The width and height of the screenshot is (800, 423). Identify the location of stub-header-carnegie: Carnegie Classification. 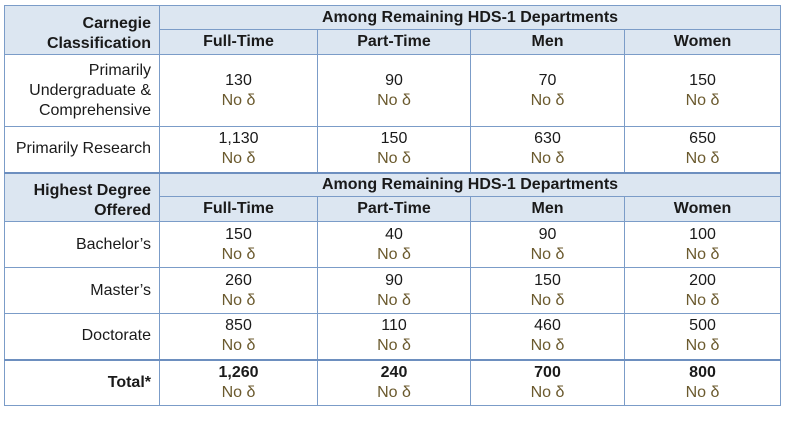
(82, 30).